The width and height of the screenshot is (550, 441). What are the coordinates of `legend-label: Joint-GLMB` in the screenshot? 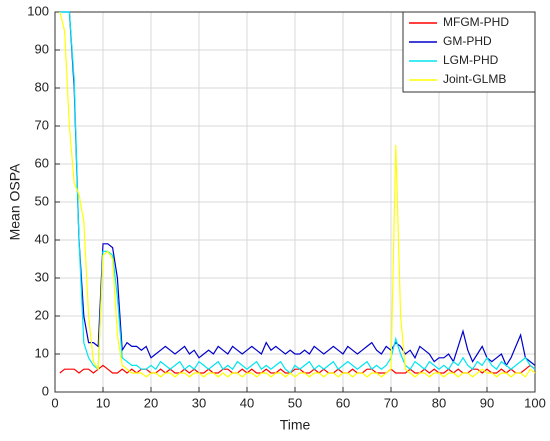 It's located at (474, 79).